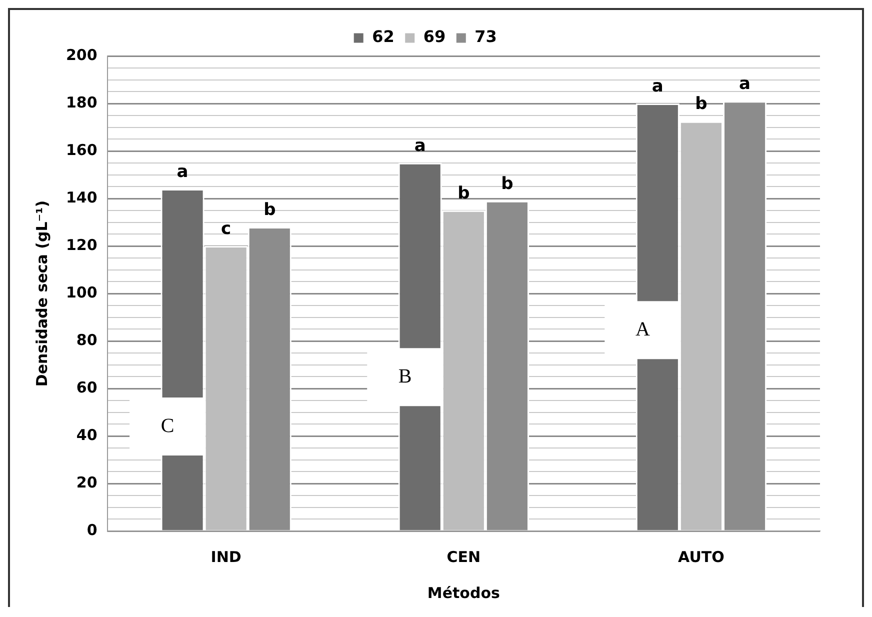 This screenshot has height=617, width=872. I want to click on annotation: A, so click(642, 329).